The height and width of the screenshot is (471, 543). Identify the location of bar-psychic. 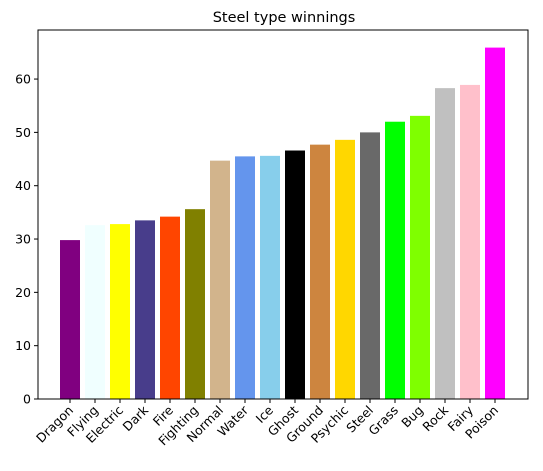
(345, 269).